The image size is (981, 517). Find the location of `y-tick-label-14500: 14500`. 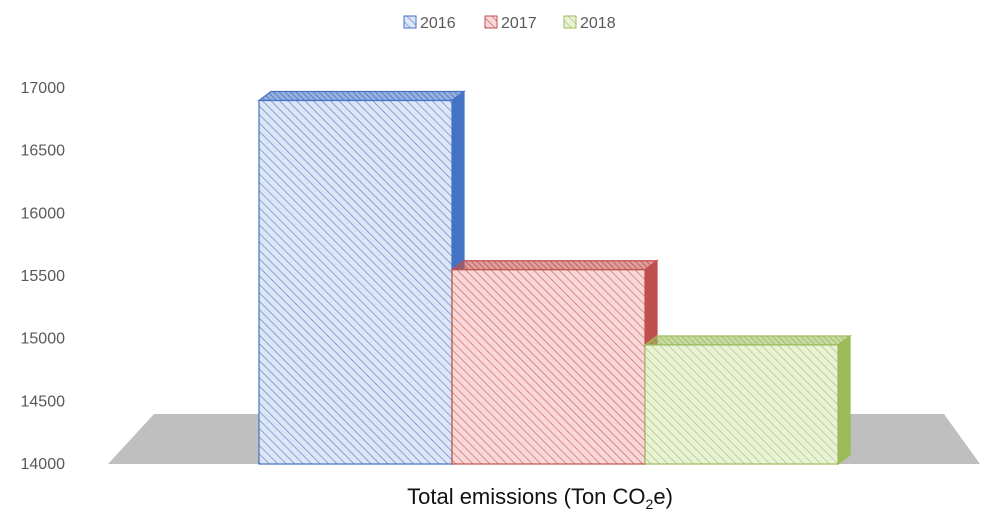

y-tick-label-14500: 14500 is located at coordinates (43, 401).